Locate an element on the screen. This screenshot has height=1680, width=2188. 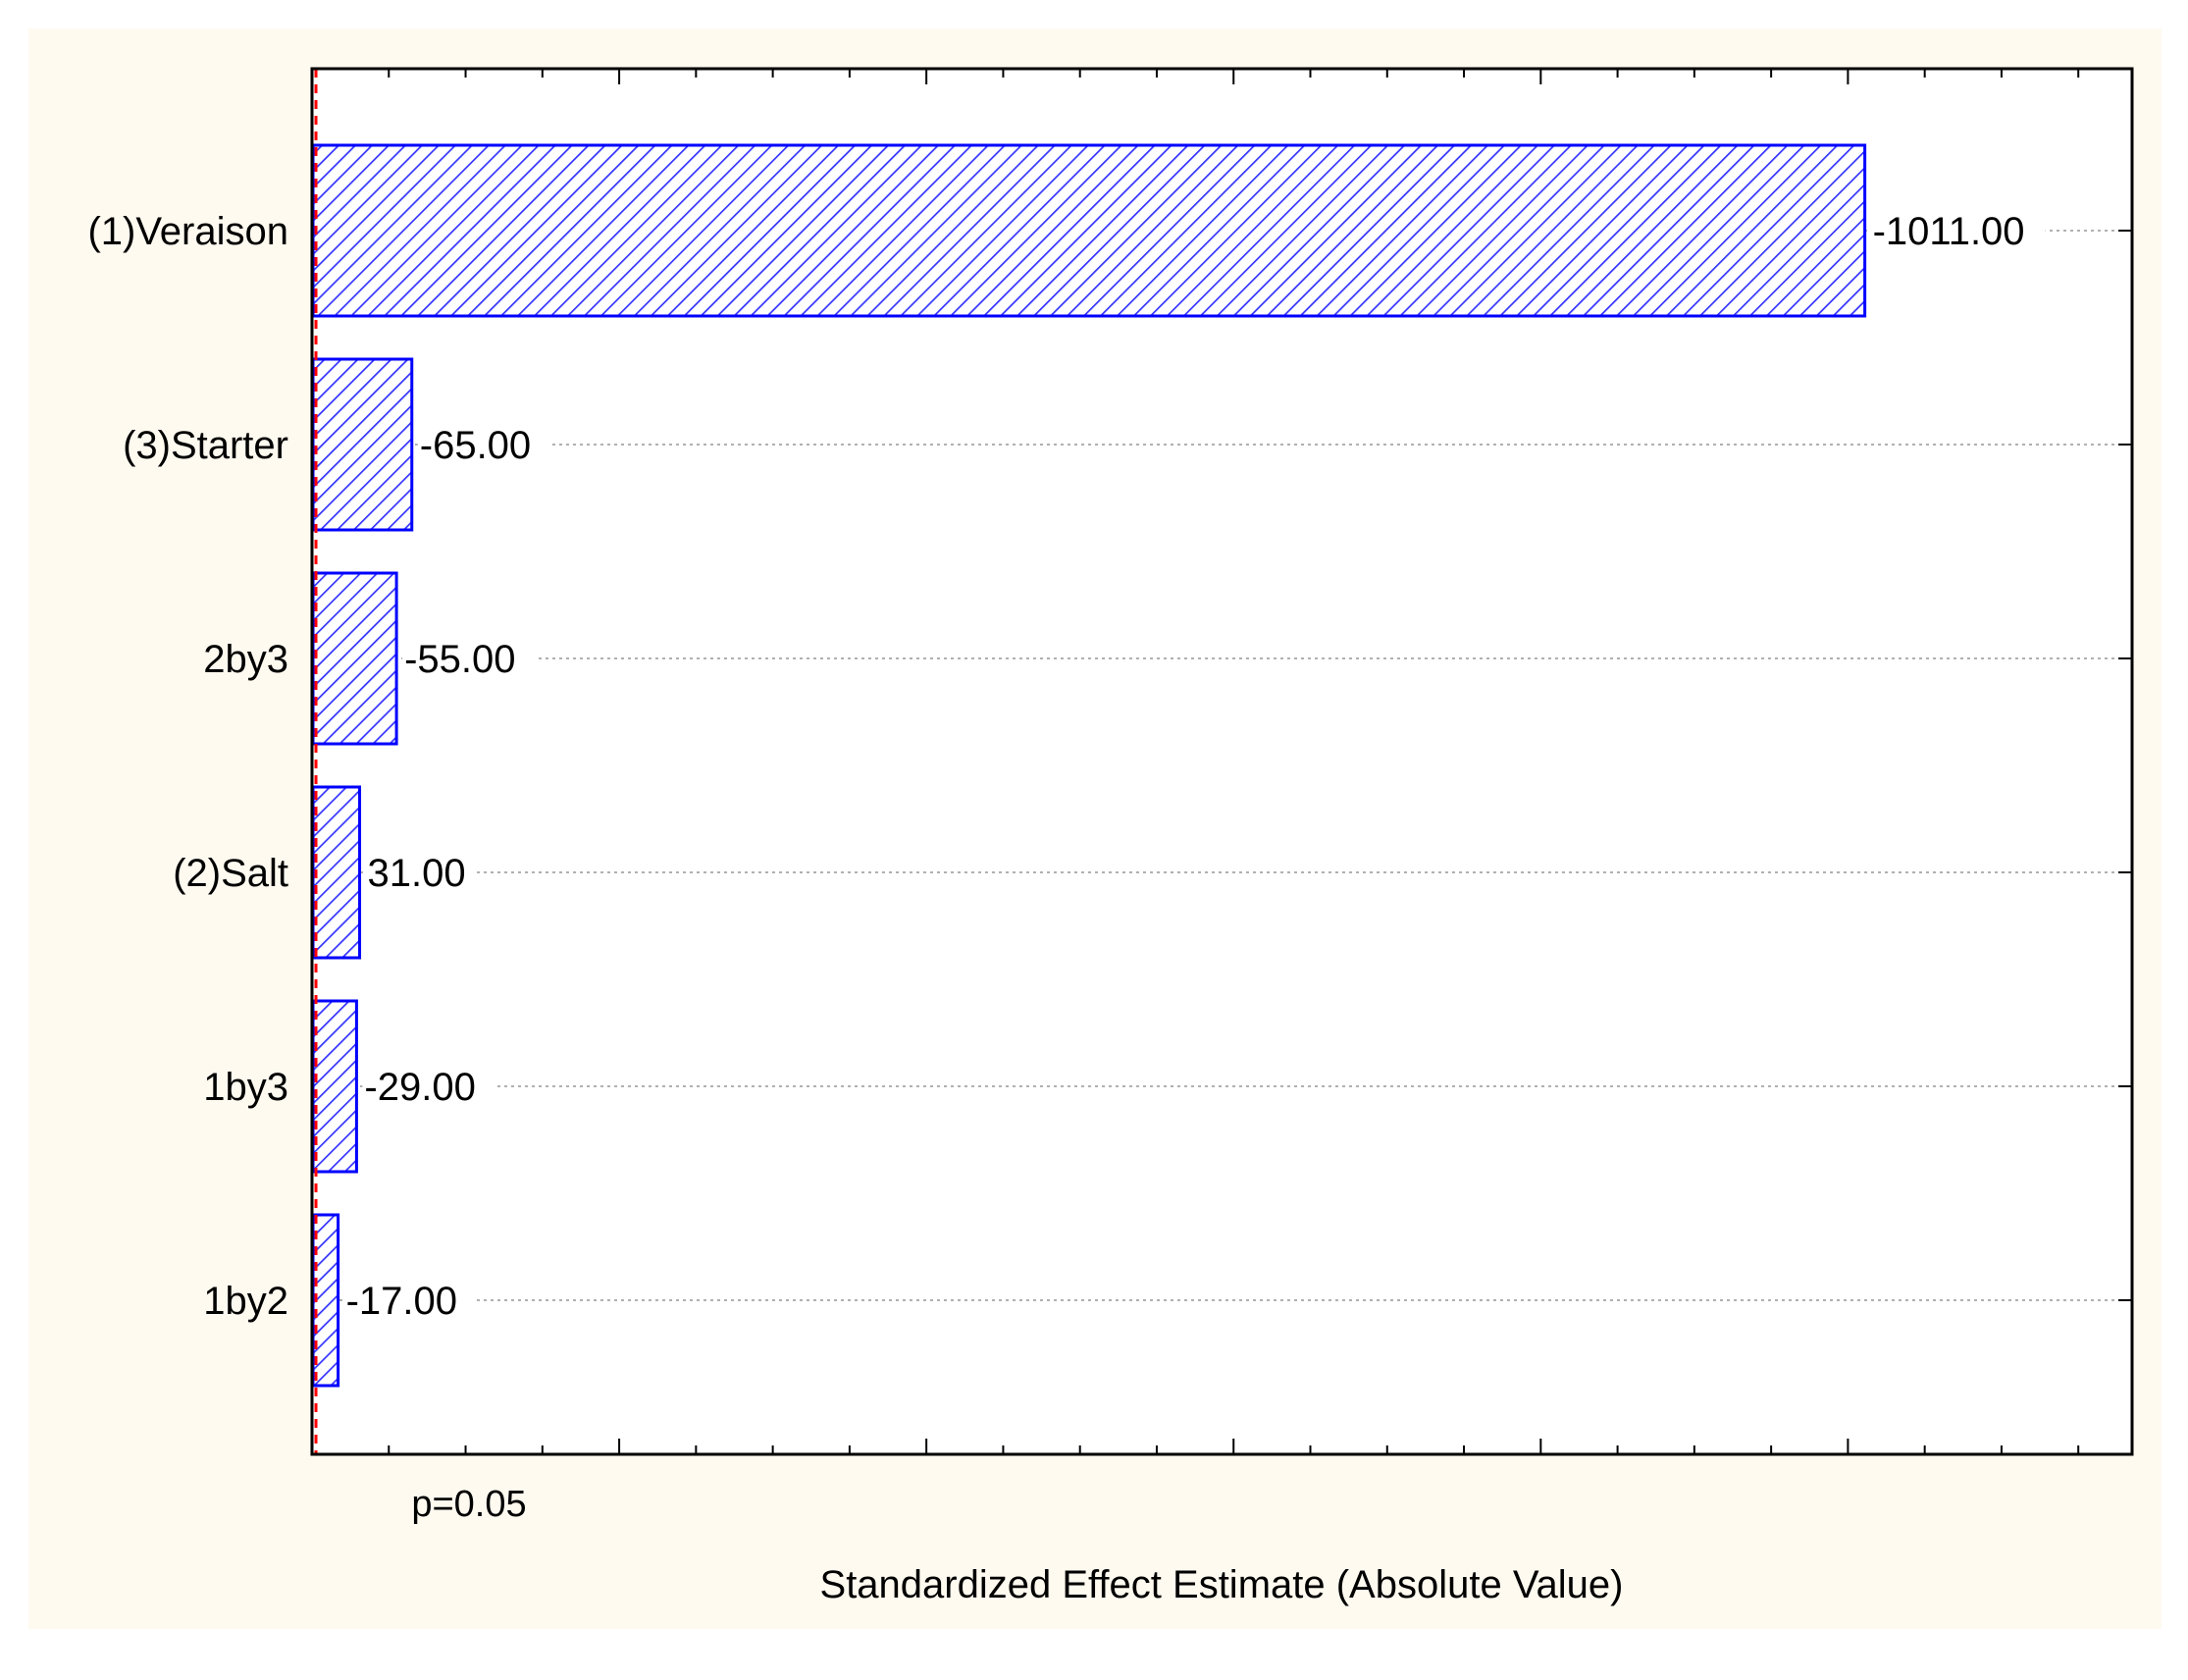
value-label: -17.00 is located at coordinates (401, 1301).